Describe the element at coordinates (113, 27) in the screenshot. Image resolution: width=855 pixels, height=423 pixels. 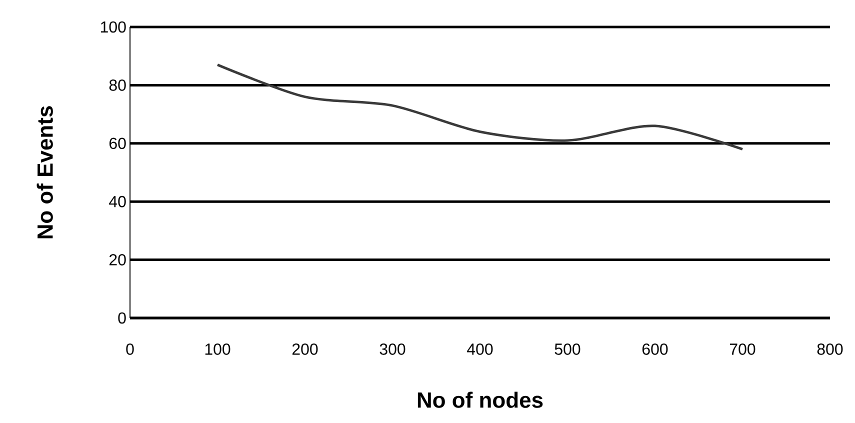
I see `y-tick-label: 100` at that location.